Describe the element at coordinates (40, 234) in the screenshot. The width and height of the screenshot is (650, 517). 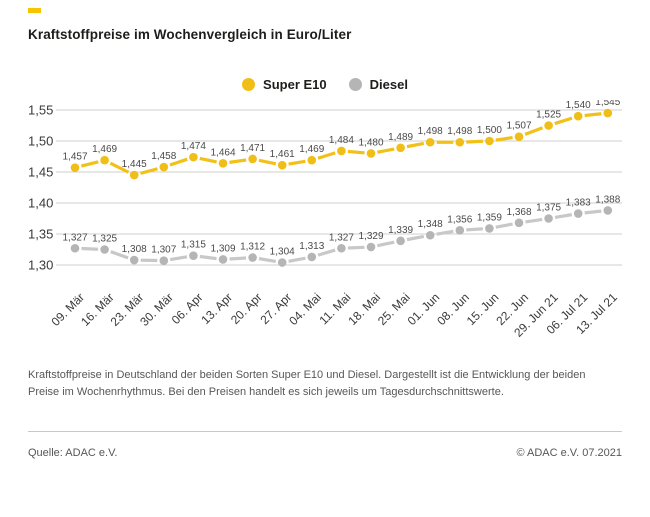
I see `y-axis-tick-label: 1,35` at that location.